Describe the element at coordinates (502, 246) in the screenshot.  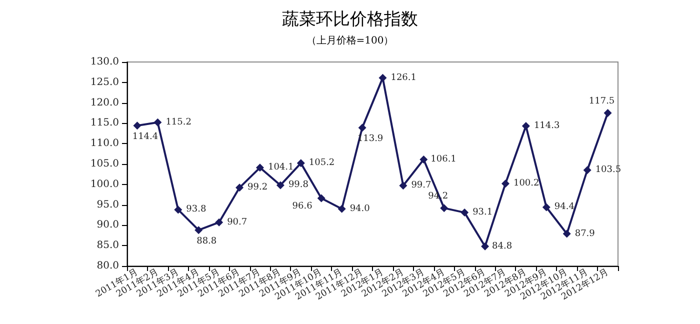
I see `data-label: 84.8` at that location.